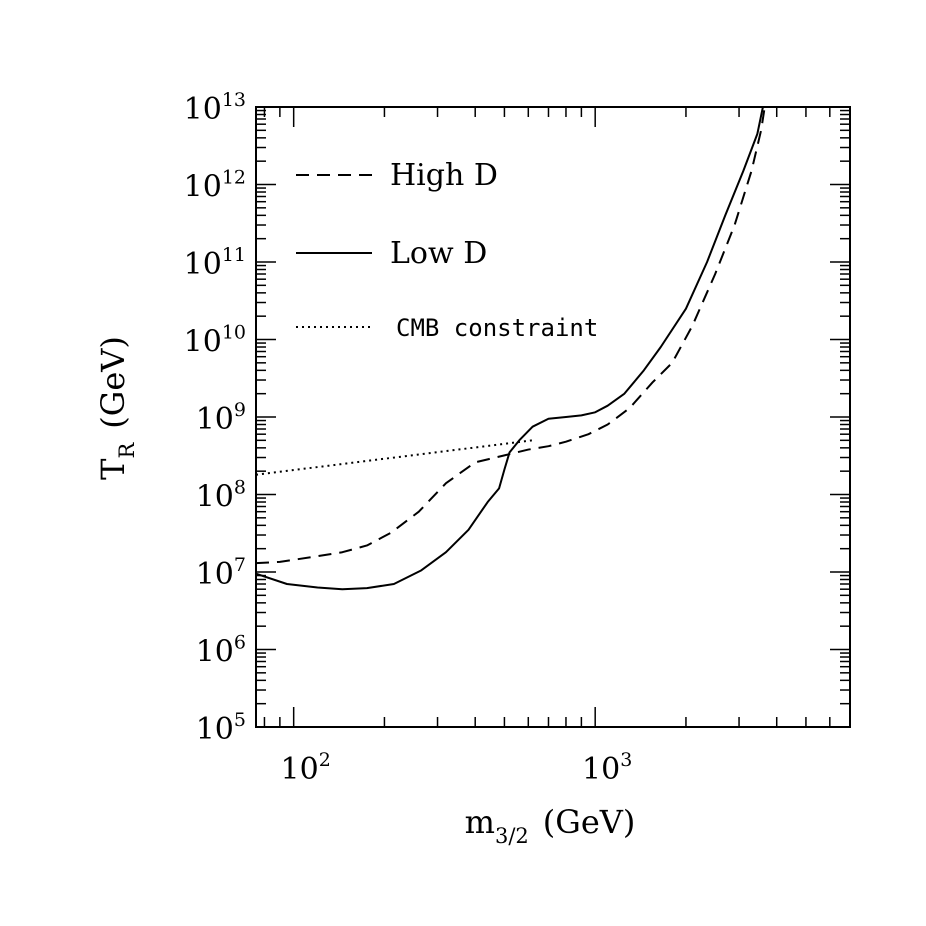  What do you see at coordinates (240, 488) in the screenshot?
I see `y-tick-label-exp: 8` at bounding box center [240, 488].